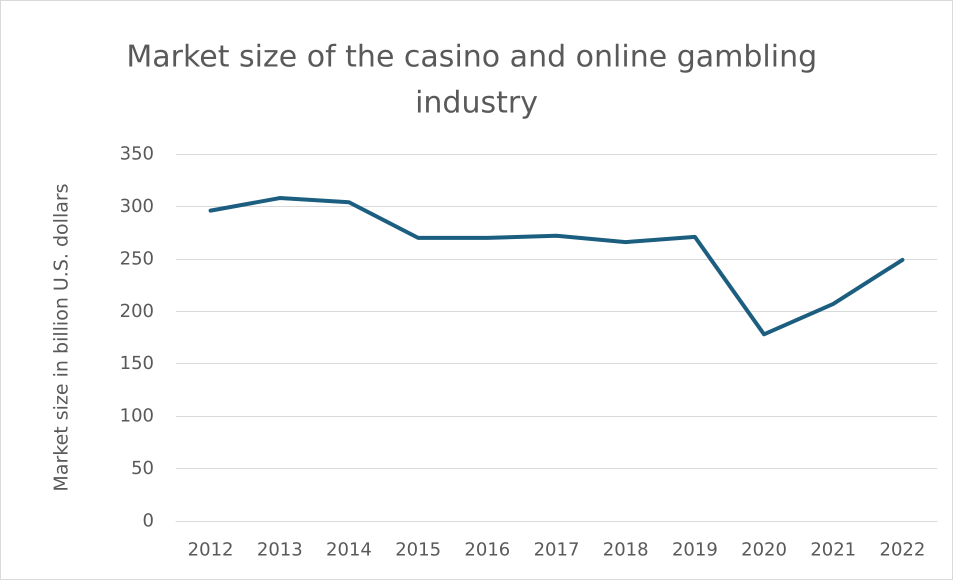 The height and width of the screenshot is (580, 953). I want to click on y-axis-title: Market size in billion U.S. dollars, so click(61, 337).